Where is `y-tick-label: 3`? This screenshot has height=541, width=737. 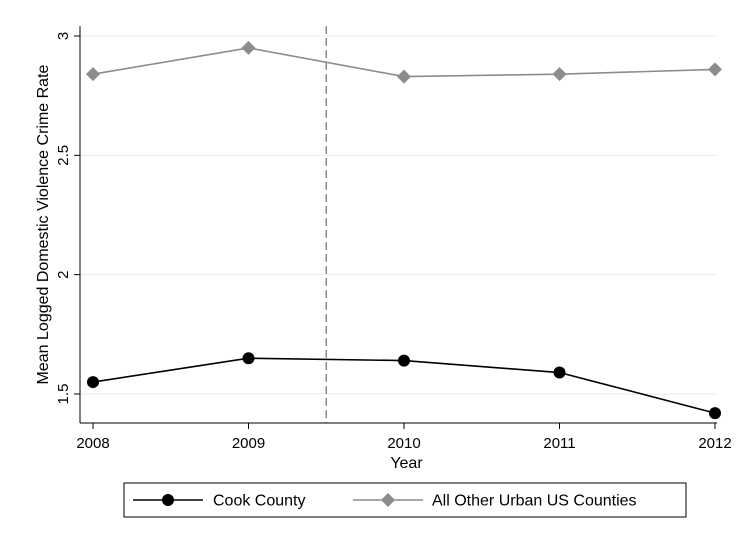
y-tick-label: 3 is located at coordinates (63, 36).